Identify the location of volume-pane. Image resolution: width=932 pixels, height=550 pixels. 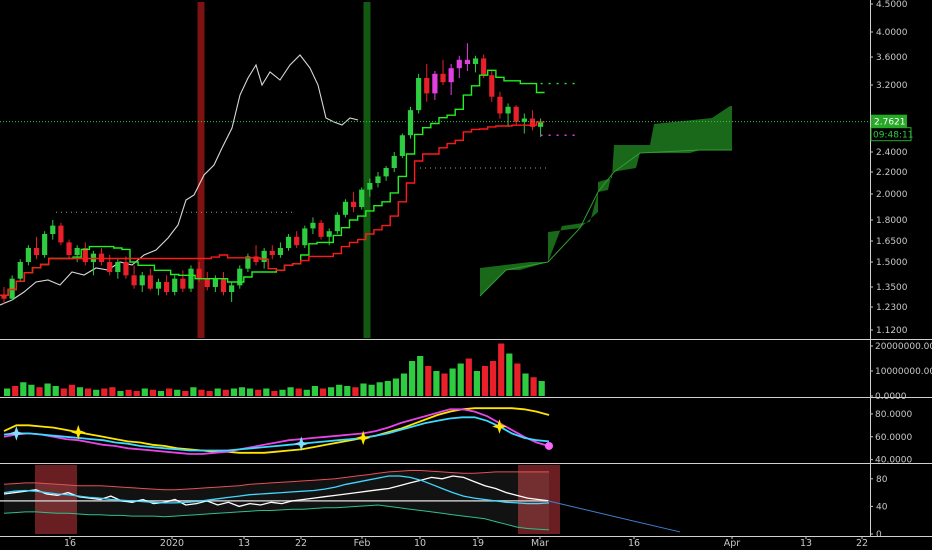
(274, 370).